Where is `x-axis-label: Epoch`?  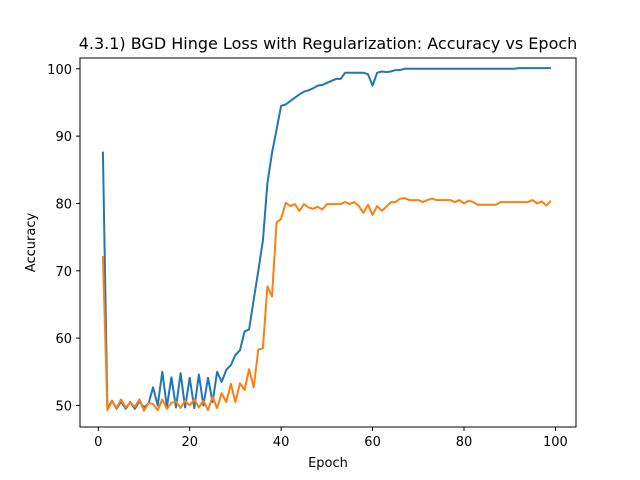
x-axis-label: Epoch is located at coordinates (328, 463).